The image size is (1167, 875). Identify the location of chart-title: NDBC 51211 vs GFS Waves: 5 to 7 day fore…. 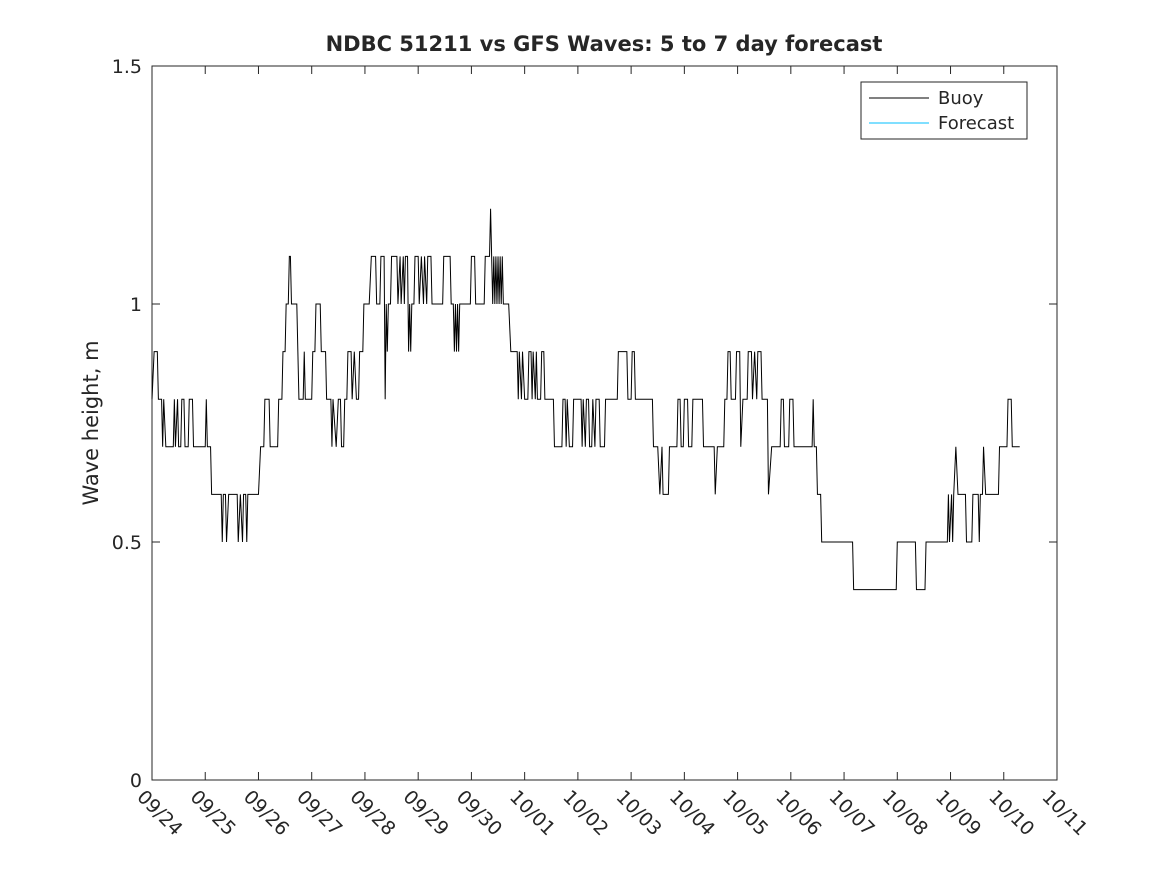
(604, 44).